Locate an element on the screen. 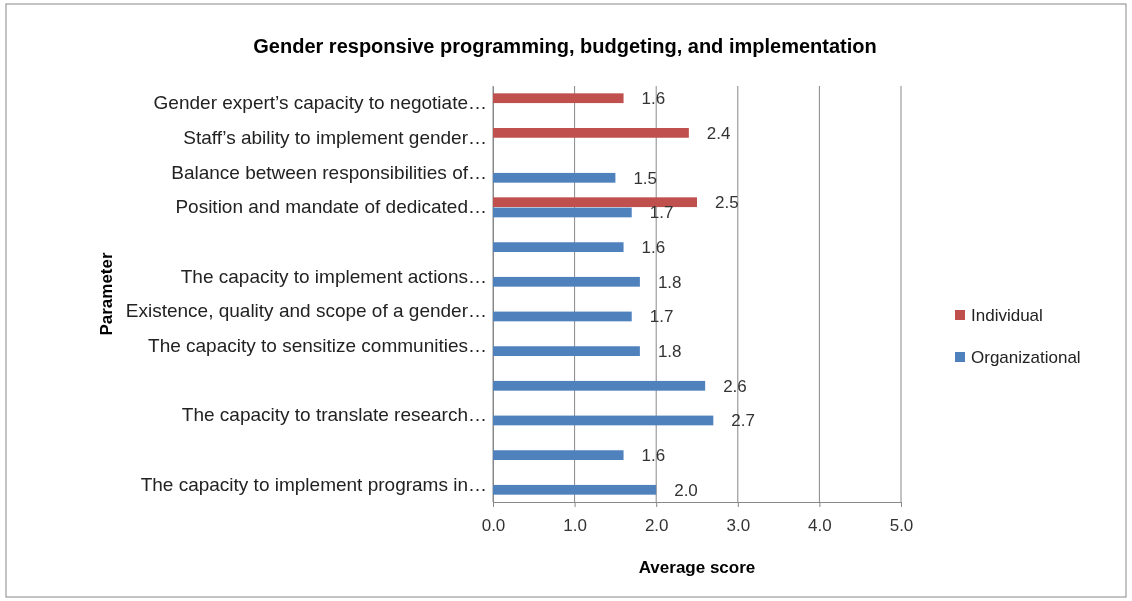 The width and height of the screenshot is (1132, 601). data-label: 2.6 is located at coordinates (735, 386).